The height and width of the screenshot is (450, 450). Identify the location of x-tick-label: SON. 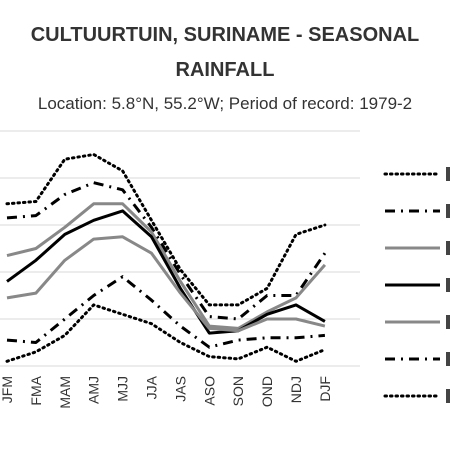
(238, 391).